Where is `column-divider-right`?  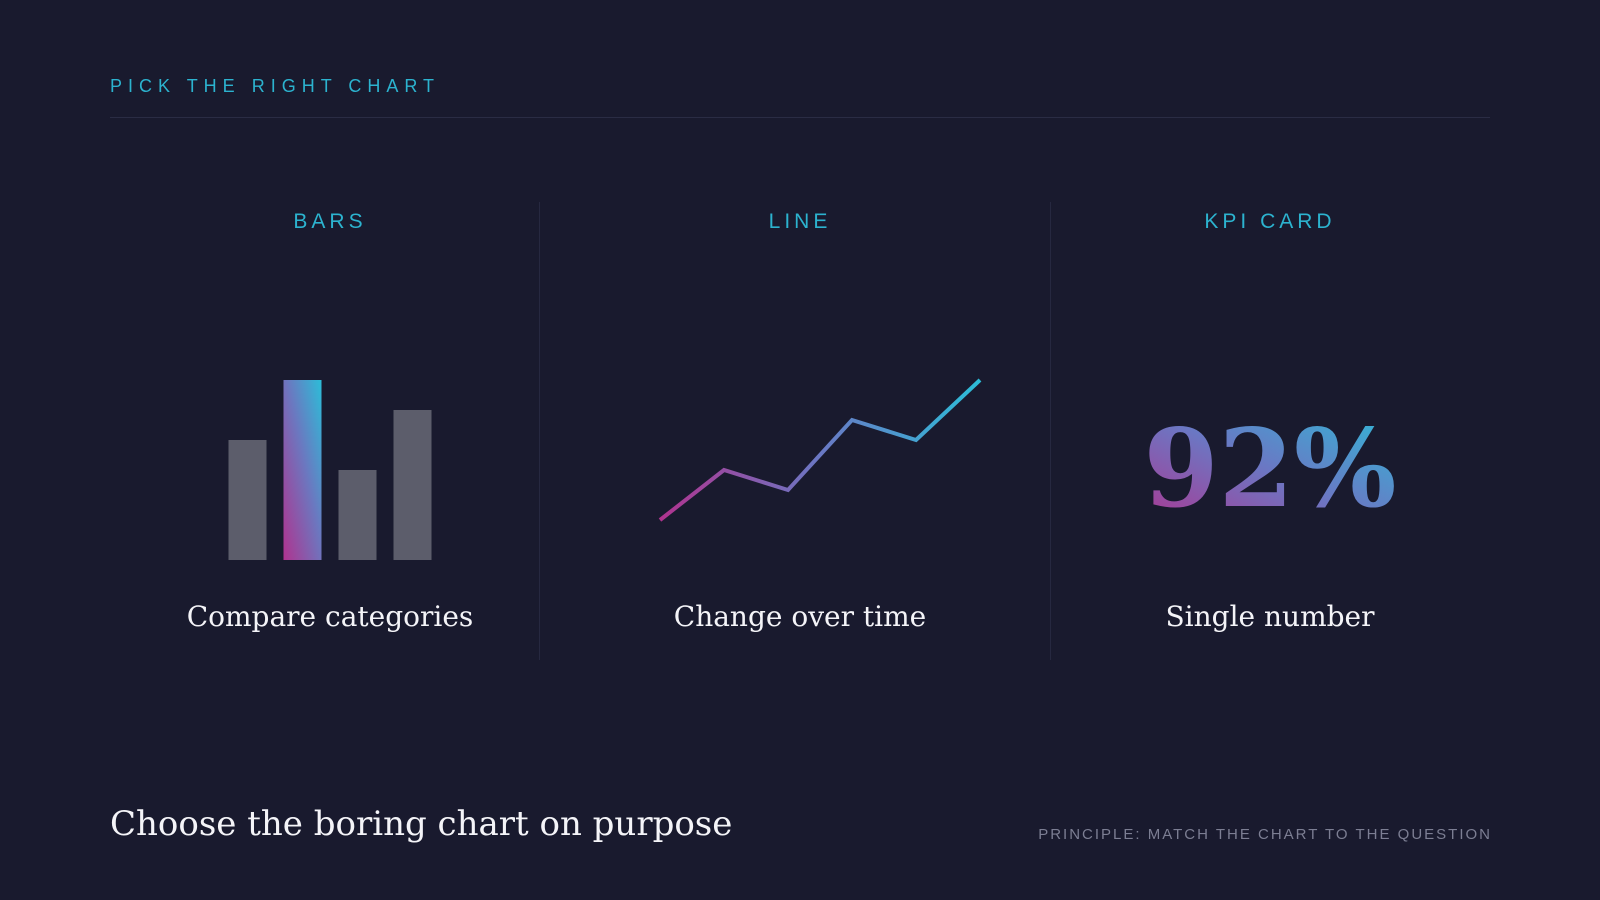 column-divider-right is located at coordinates (1050, 431).